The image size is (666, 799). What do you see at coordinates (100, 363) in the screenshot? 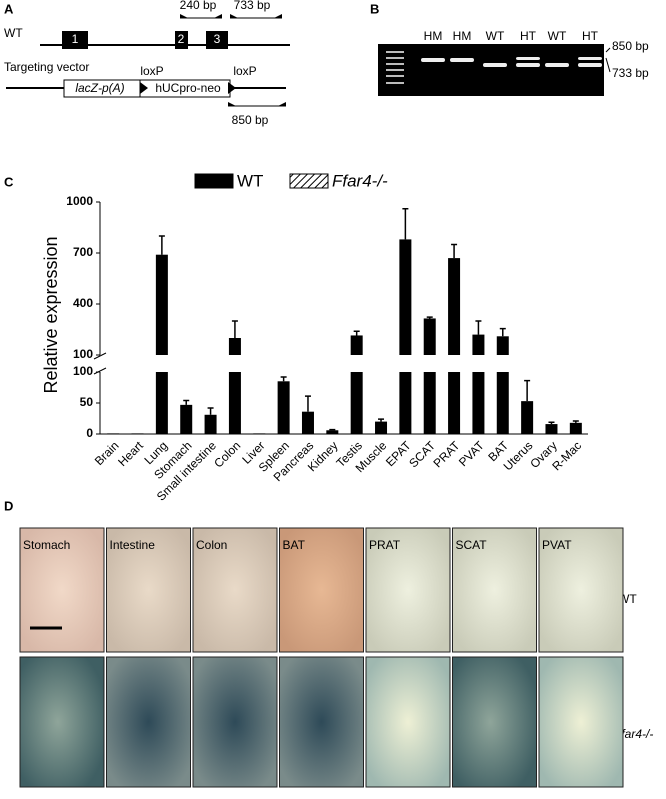
I see `axis-break` at bounding box center [100, 363].